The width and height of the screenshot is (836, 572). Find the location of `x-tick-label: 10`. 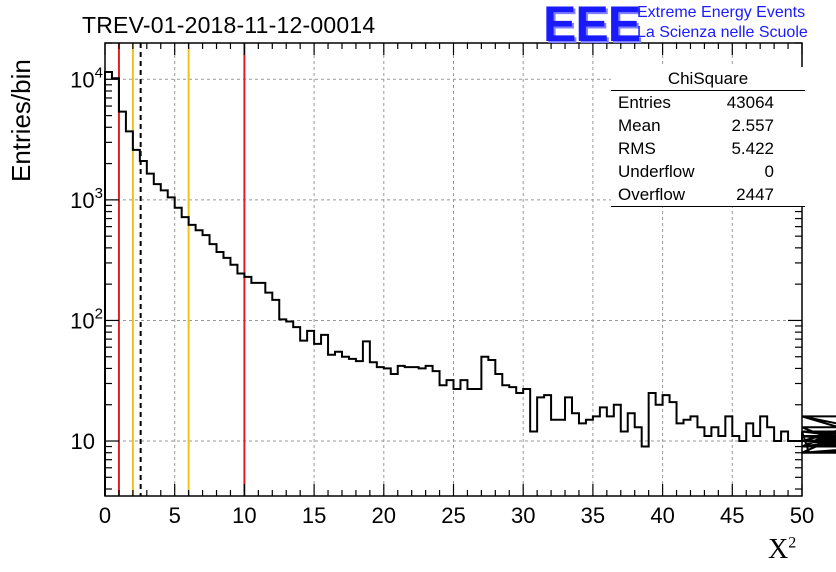

x-tick-label: 10 is located at coordinates (244, 515).